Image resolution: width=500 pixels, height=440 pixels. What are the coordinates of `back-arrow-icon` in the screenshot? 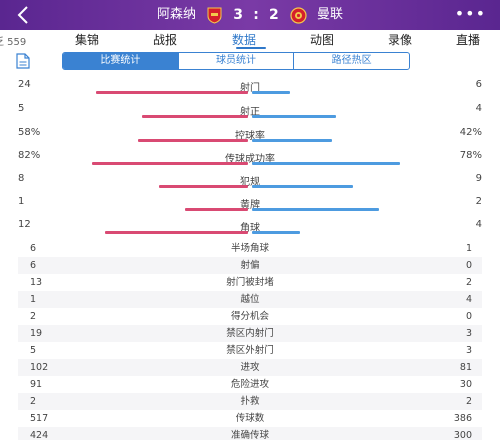 It's located at (24, 15).